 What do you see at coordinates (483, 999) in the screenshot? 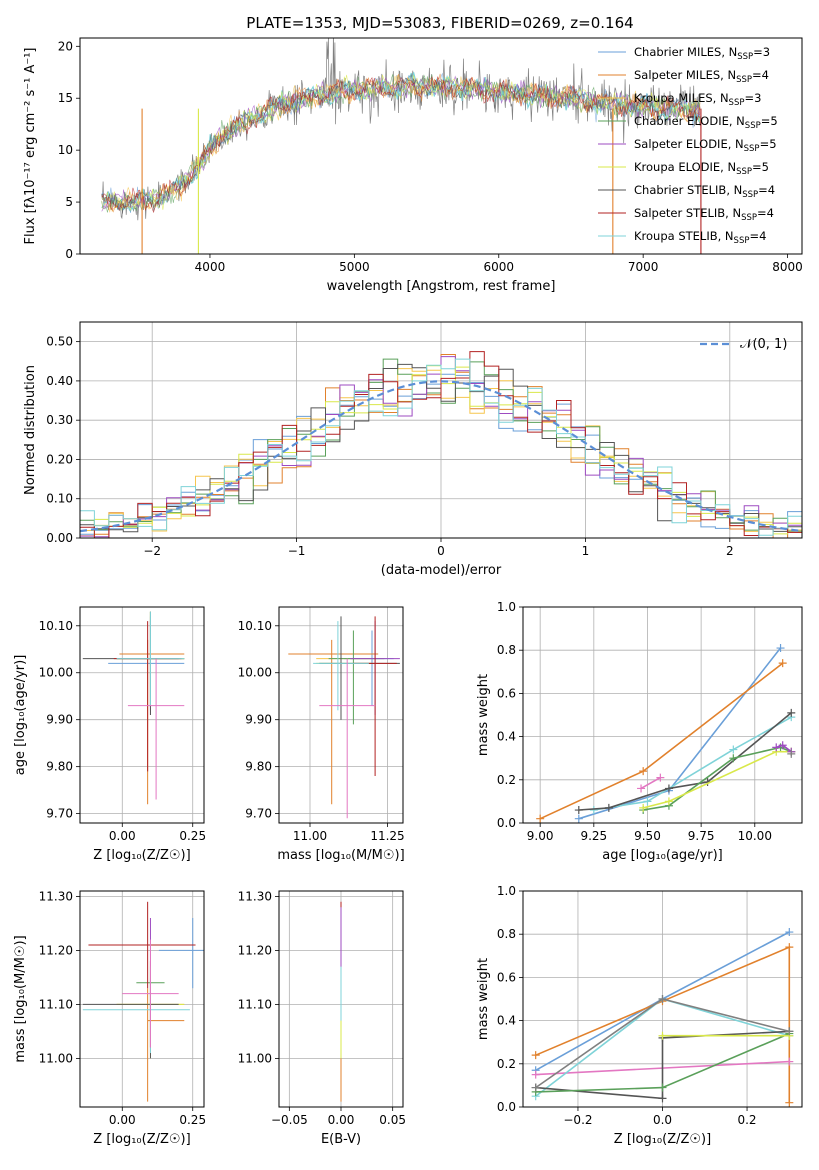
I see `y-axis-label: mass weight` at bounding box center [483, 999].